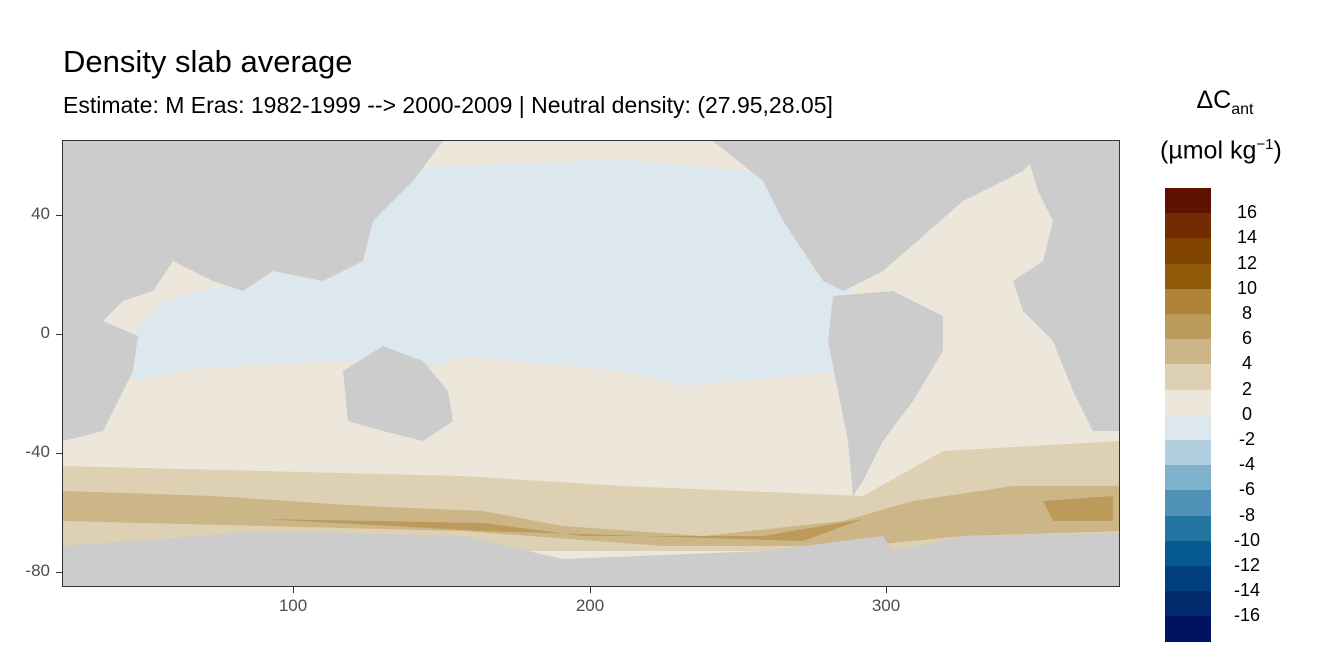 The height and width of the screenshot is (672, 1344). I want to click on land-asia, so click(253, 241).